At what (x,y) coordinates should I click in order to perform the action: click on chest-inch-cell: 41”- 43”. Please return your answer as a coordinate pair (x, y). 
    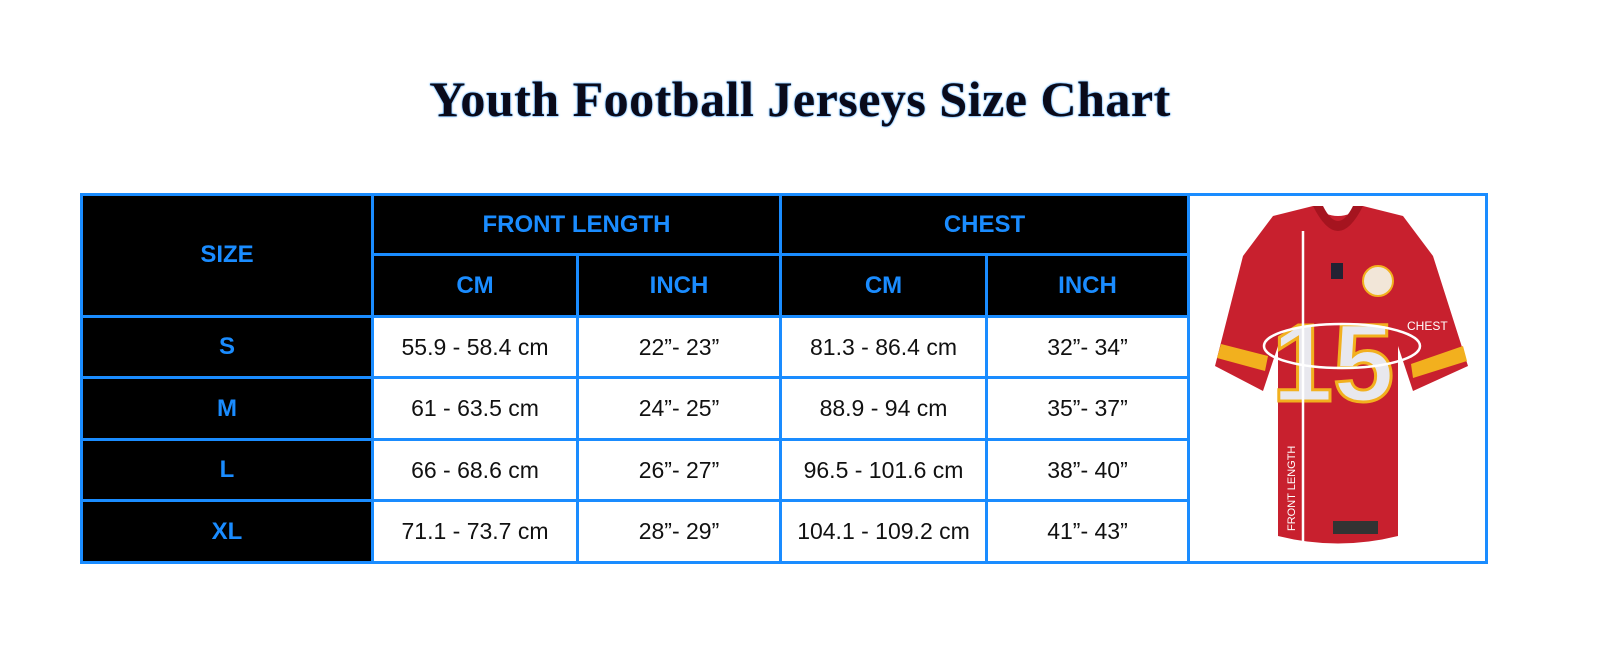
    Looking at the image, I should click on (1087, 531).